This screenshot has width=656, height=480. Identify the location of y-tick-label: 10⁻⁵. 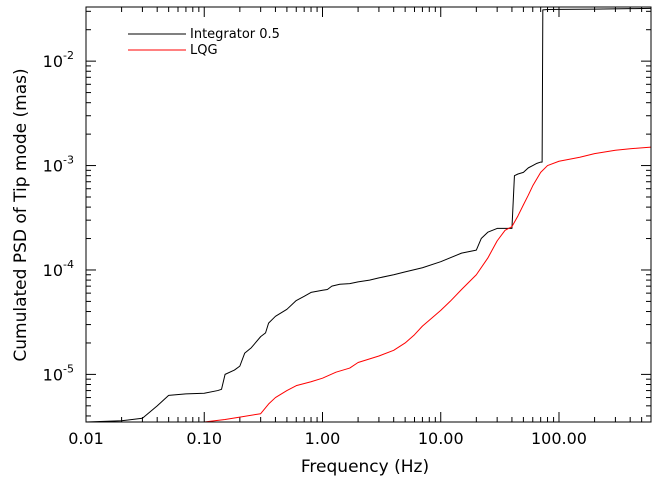
(58, 373).